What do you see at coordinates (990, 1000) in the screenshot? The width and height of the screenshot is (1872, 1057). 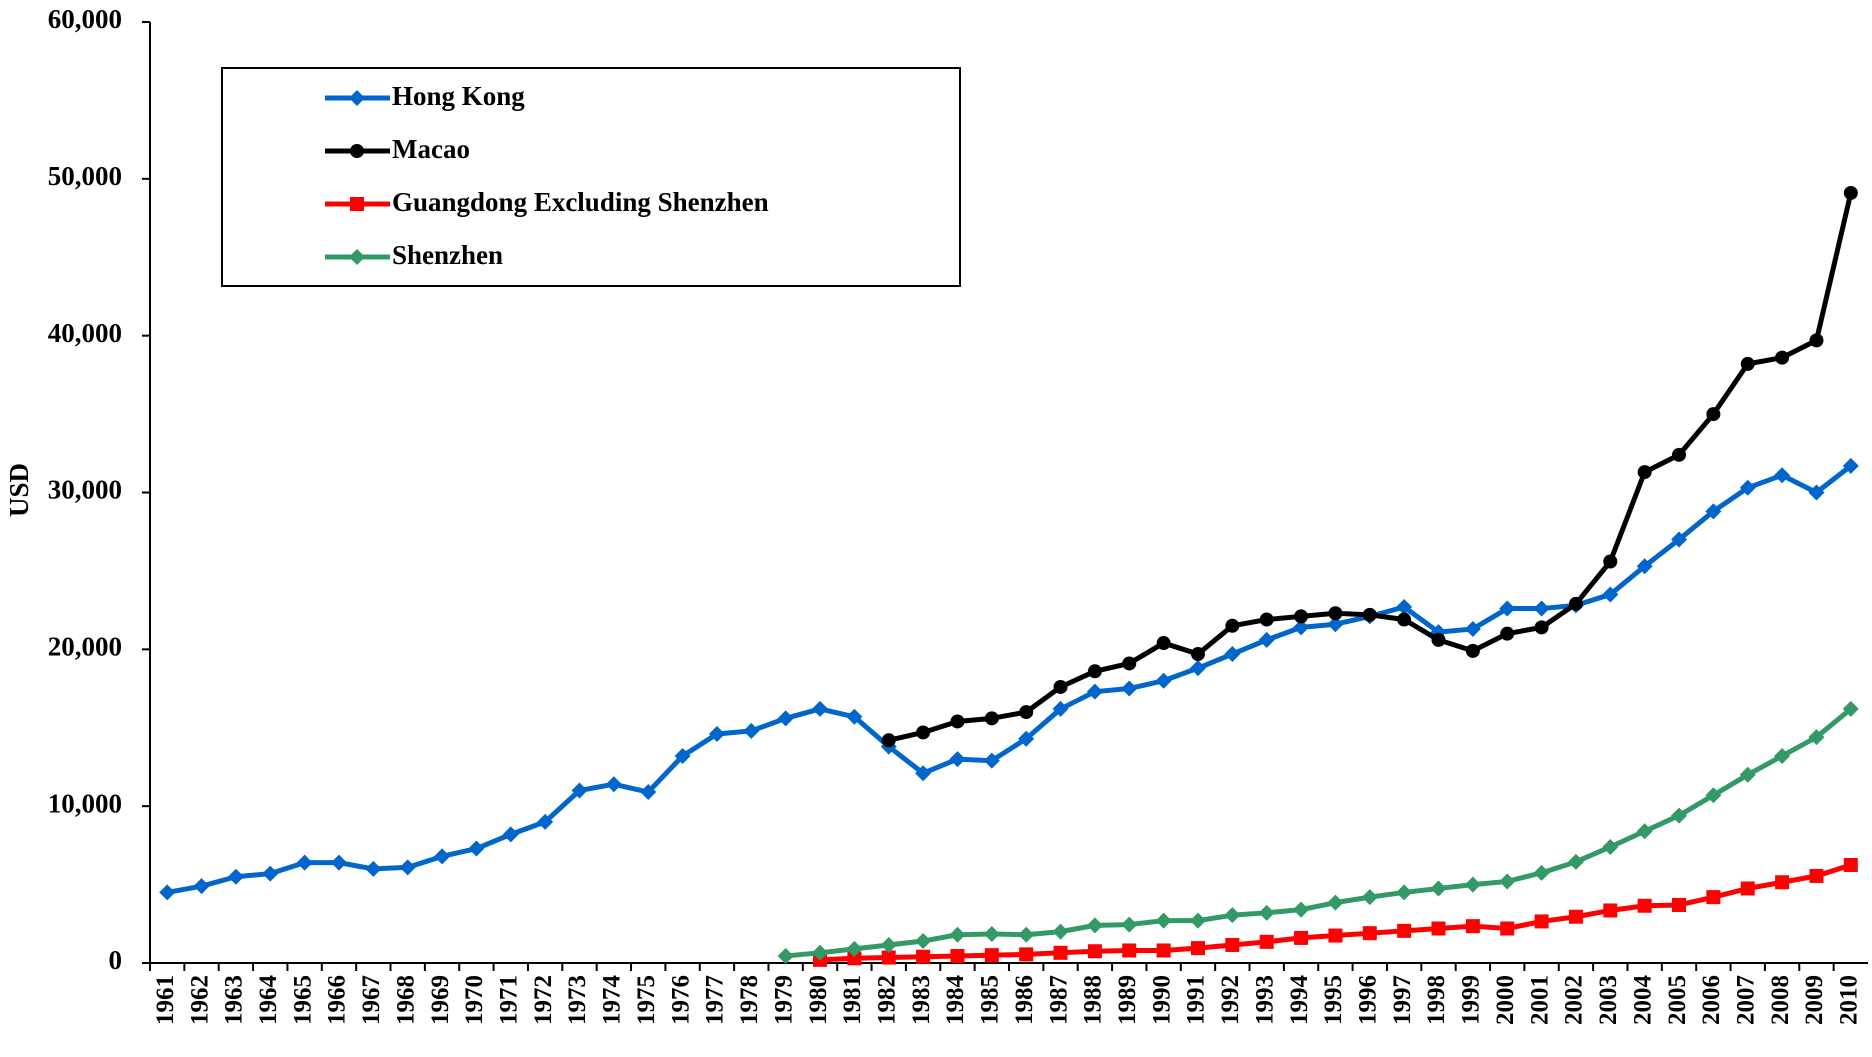 I see `x-tick-label: 1985` at bounding box center [990, 1000].